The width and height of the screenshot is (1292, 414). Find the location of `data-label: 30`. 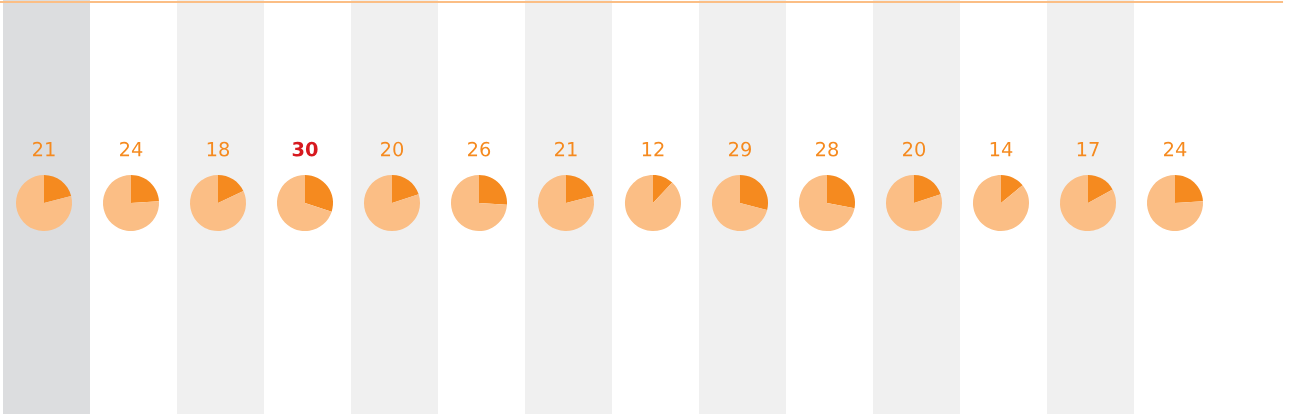

data-label: 30 is located at coordinates (305, 149).